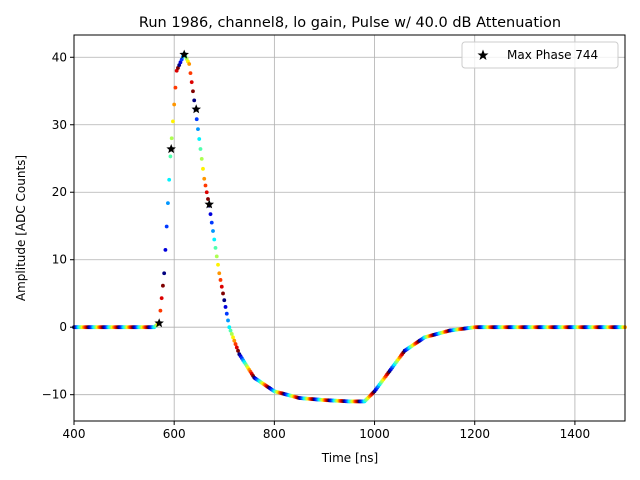  Describe the element at coordinates (474, 434) in the screenshot. I see `x-tick-label: 1200` at that location.